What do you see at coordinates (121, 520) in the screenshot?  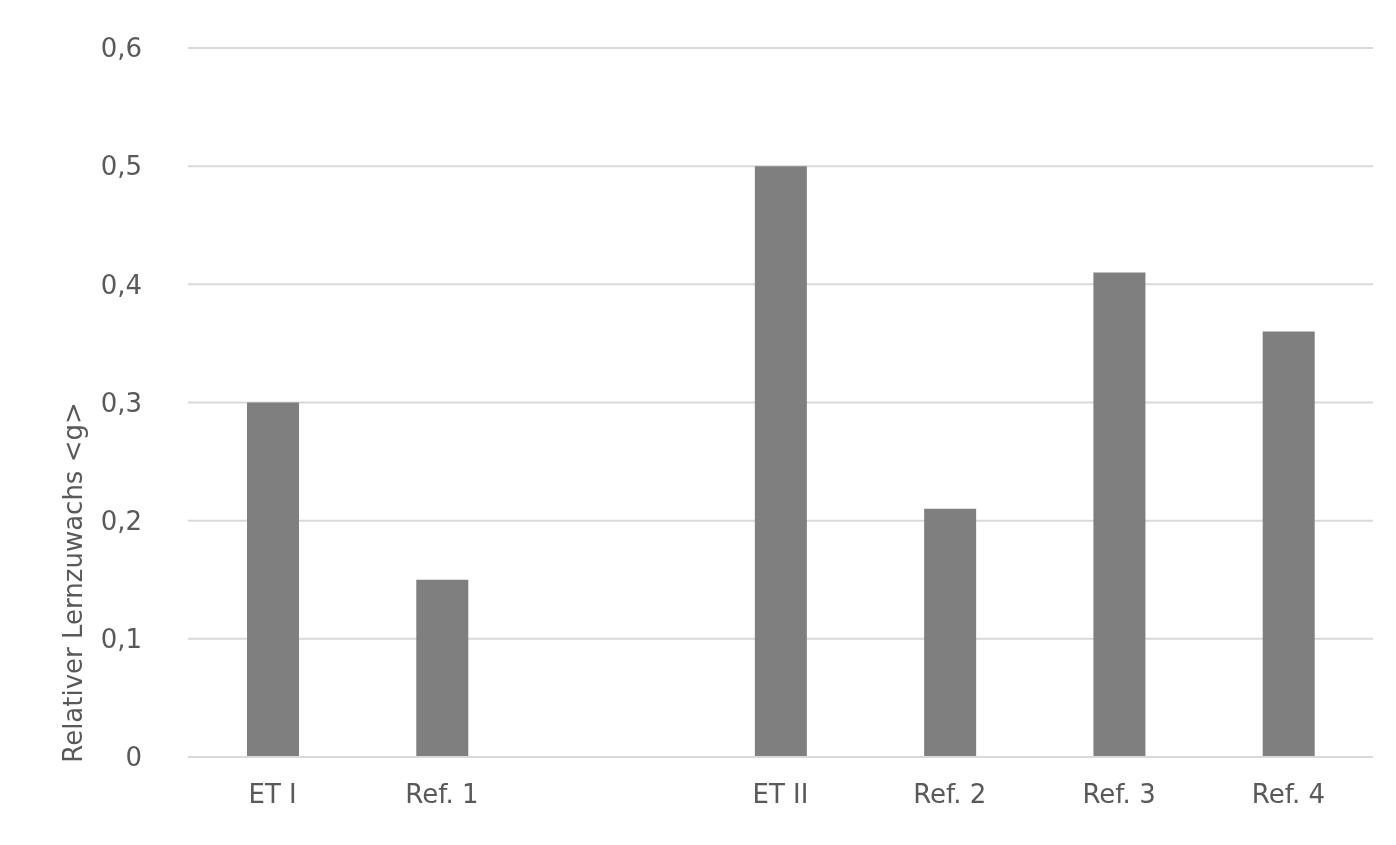 I see `y-tick-label: 0,2` at bounding box center [121, 520].